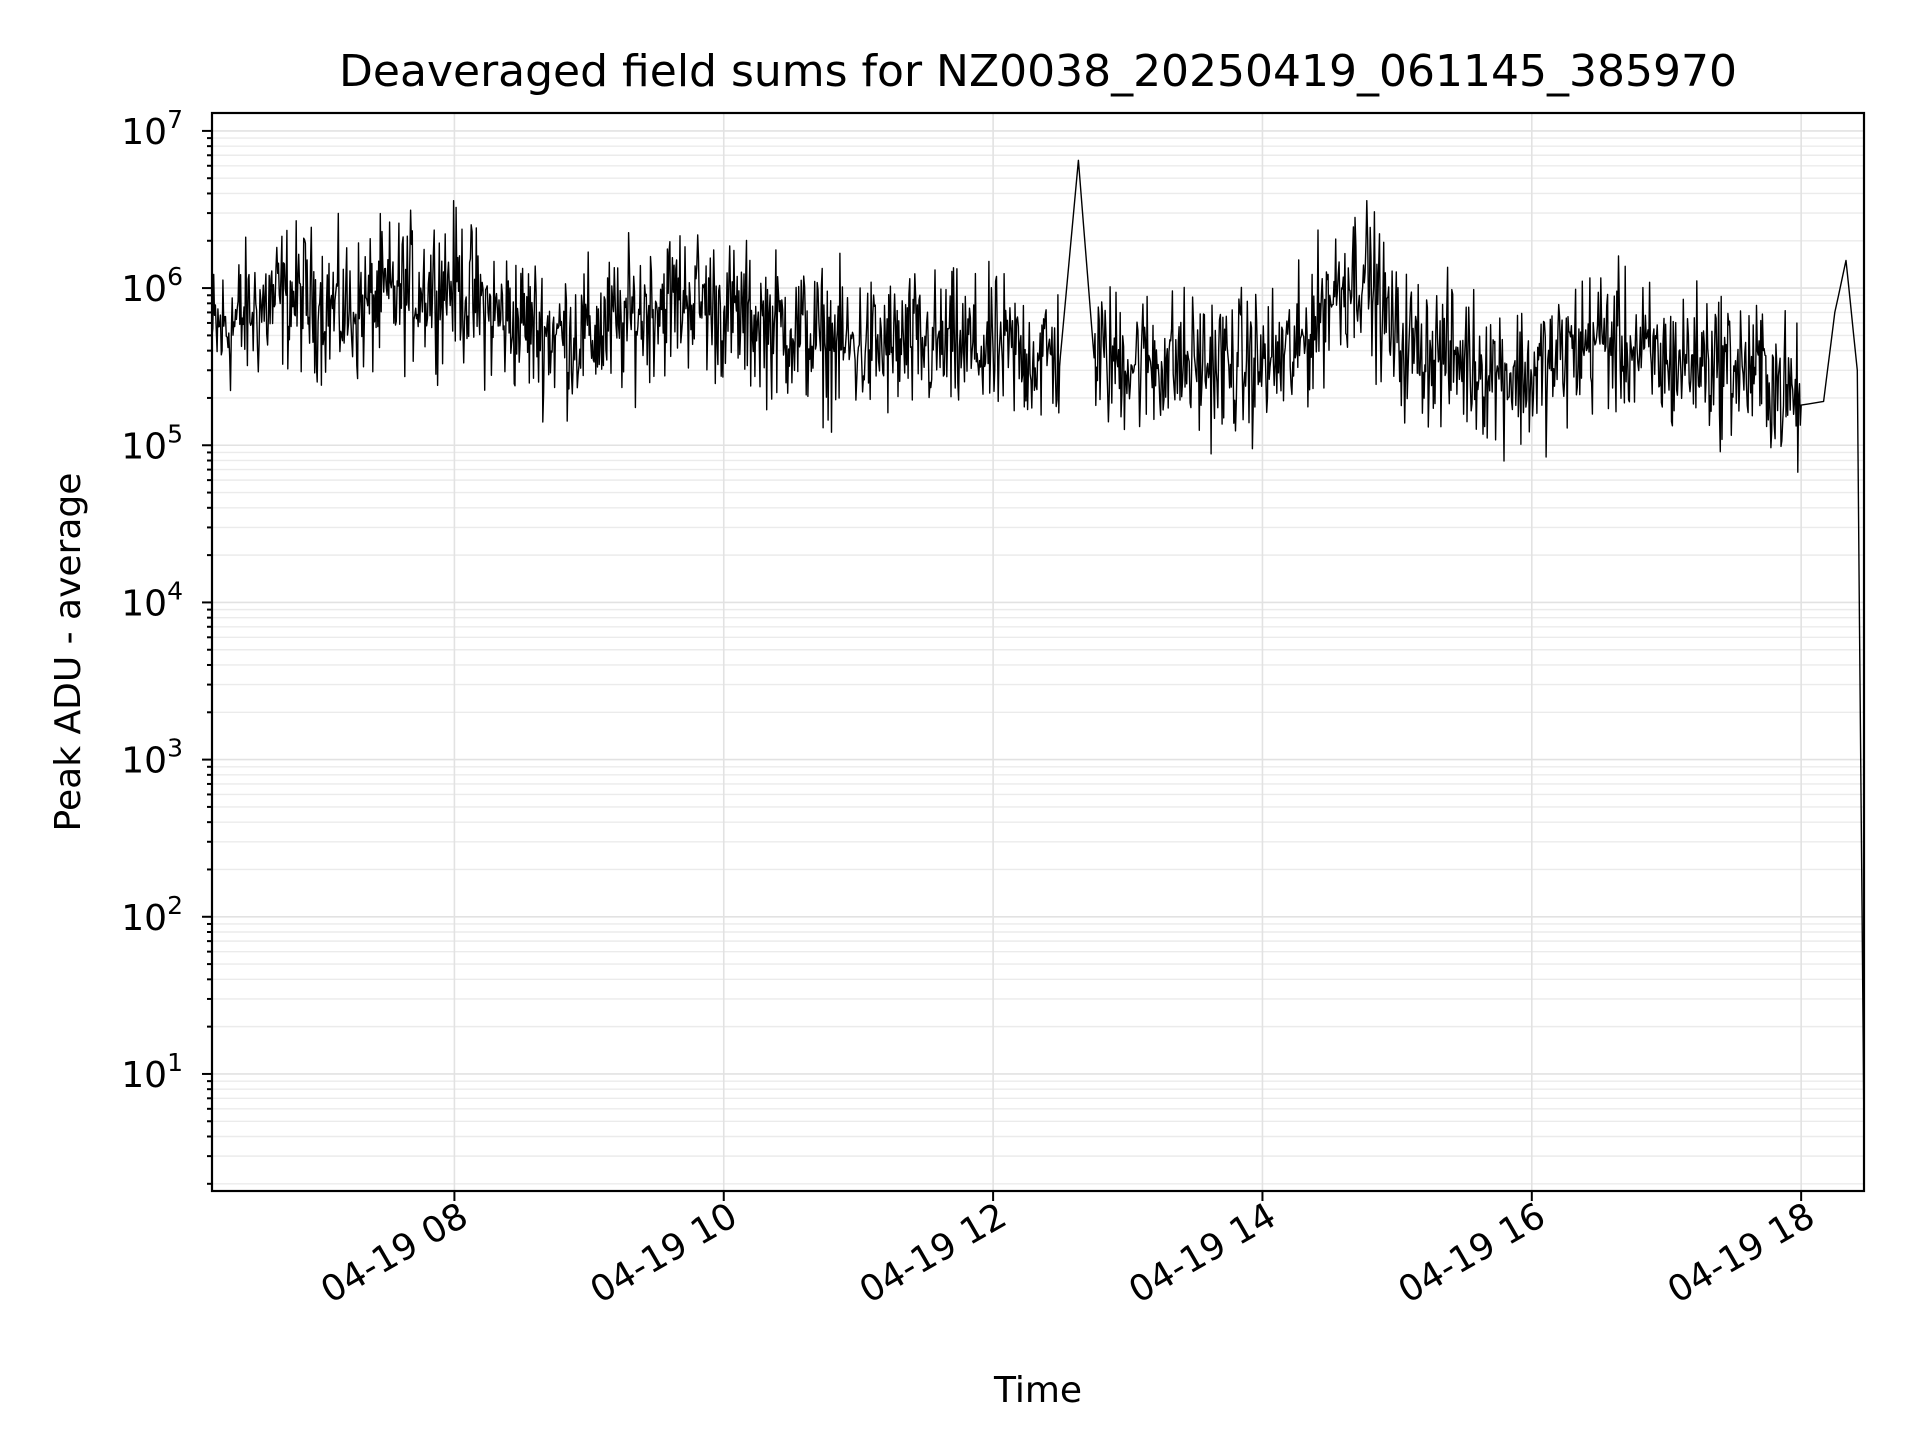  What do you see at coordinates (1741, 1253) in the screenshot?
I see `x-tick-label: 04-19 18` at bounding box center [1741, 1253].